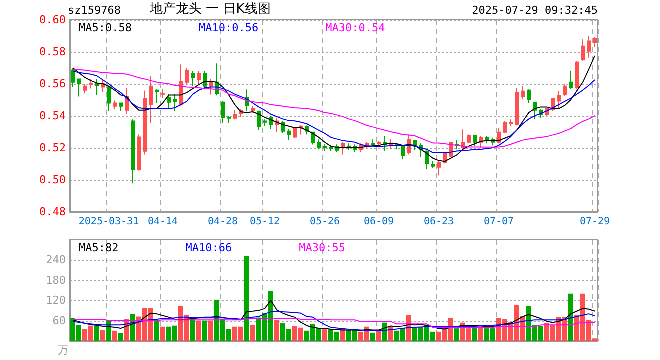 This screenshot has width=660, height=360. I want to click on text: MA10:66, so click(209, 248).